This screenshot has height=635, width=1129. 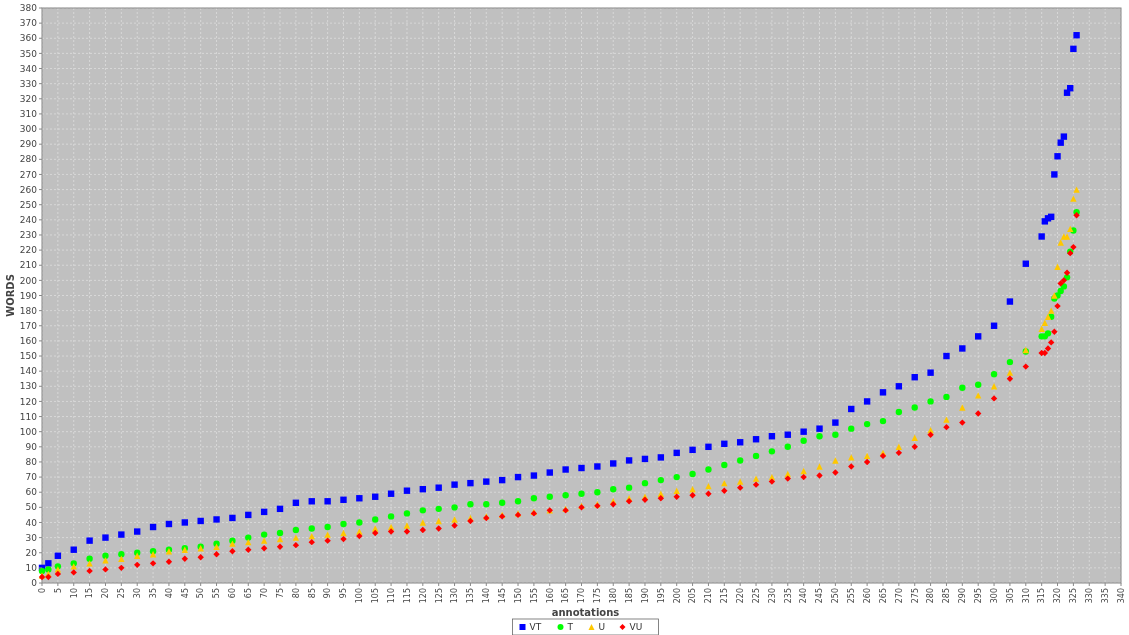 I want to click on y-tick-label: 130, so click(x=28, y=386).